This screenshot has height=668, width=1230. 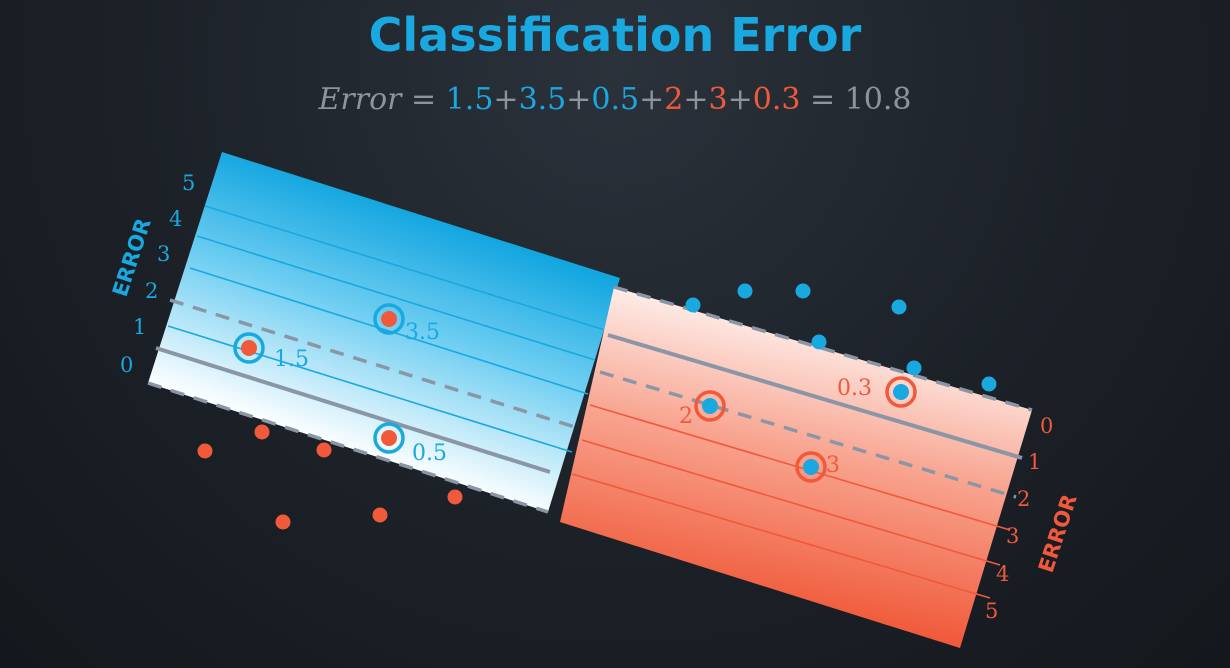 What do you see at coordinates (1034, 462) in the screenshot?
I see `red-tick-label: 1` at bounding box center [1034, 462].